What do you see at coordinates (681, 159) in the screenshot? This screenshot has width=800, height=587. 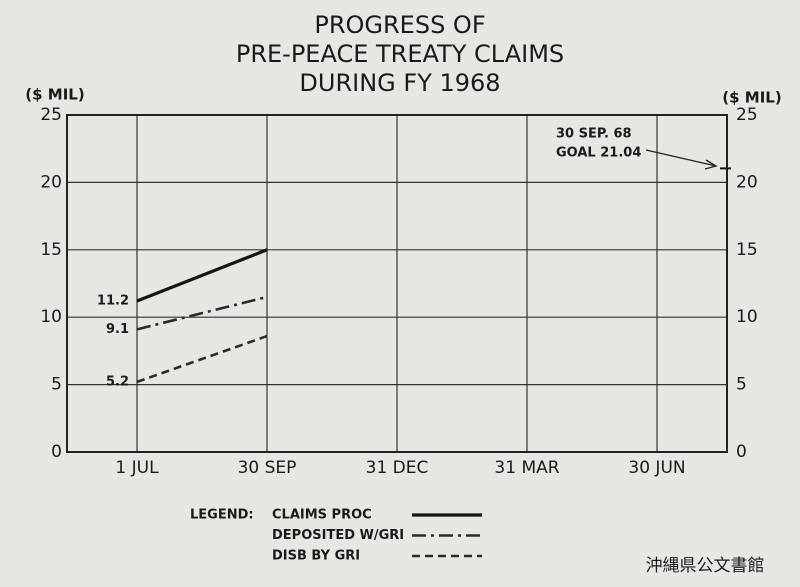 I see `annotation-arrow` at bounding box center [681, 159].